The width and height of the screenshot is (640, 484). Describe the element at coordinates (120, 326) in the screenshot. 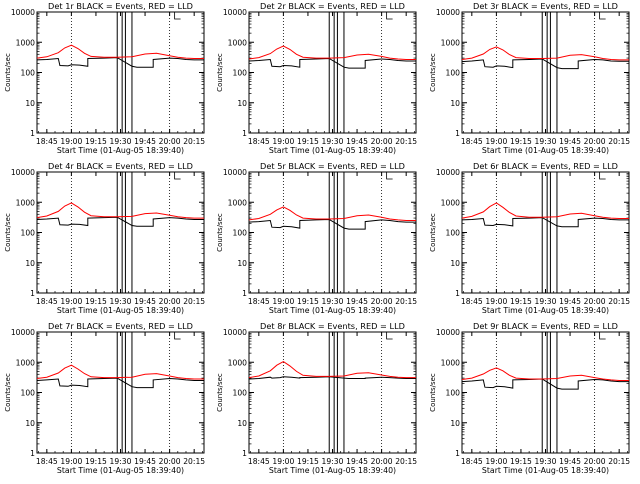

I see `panel-title: Det 7r BLACK = Events, RED = LLD` at that location.